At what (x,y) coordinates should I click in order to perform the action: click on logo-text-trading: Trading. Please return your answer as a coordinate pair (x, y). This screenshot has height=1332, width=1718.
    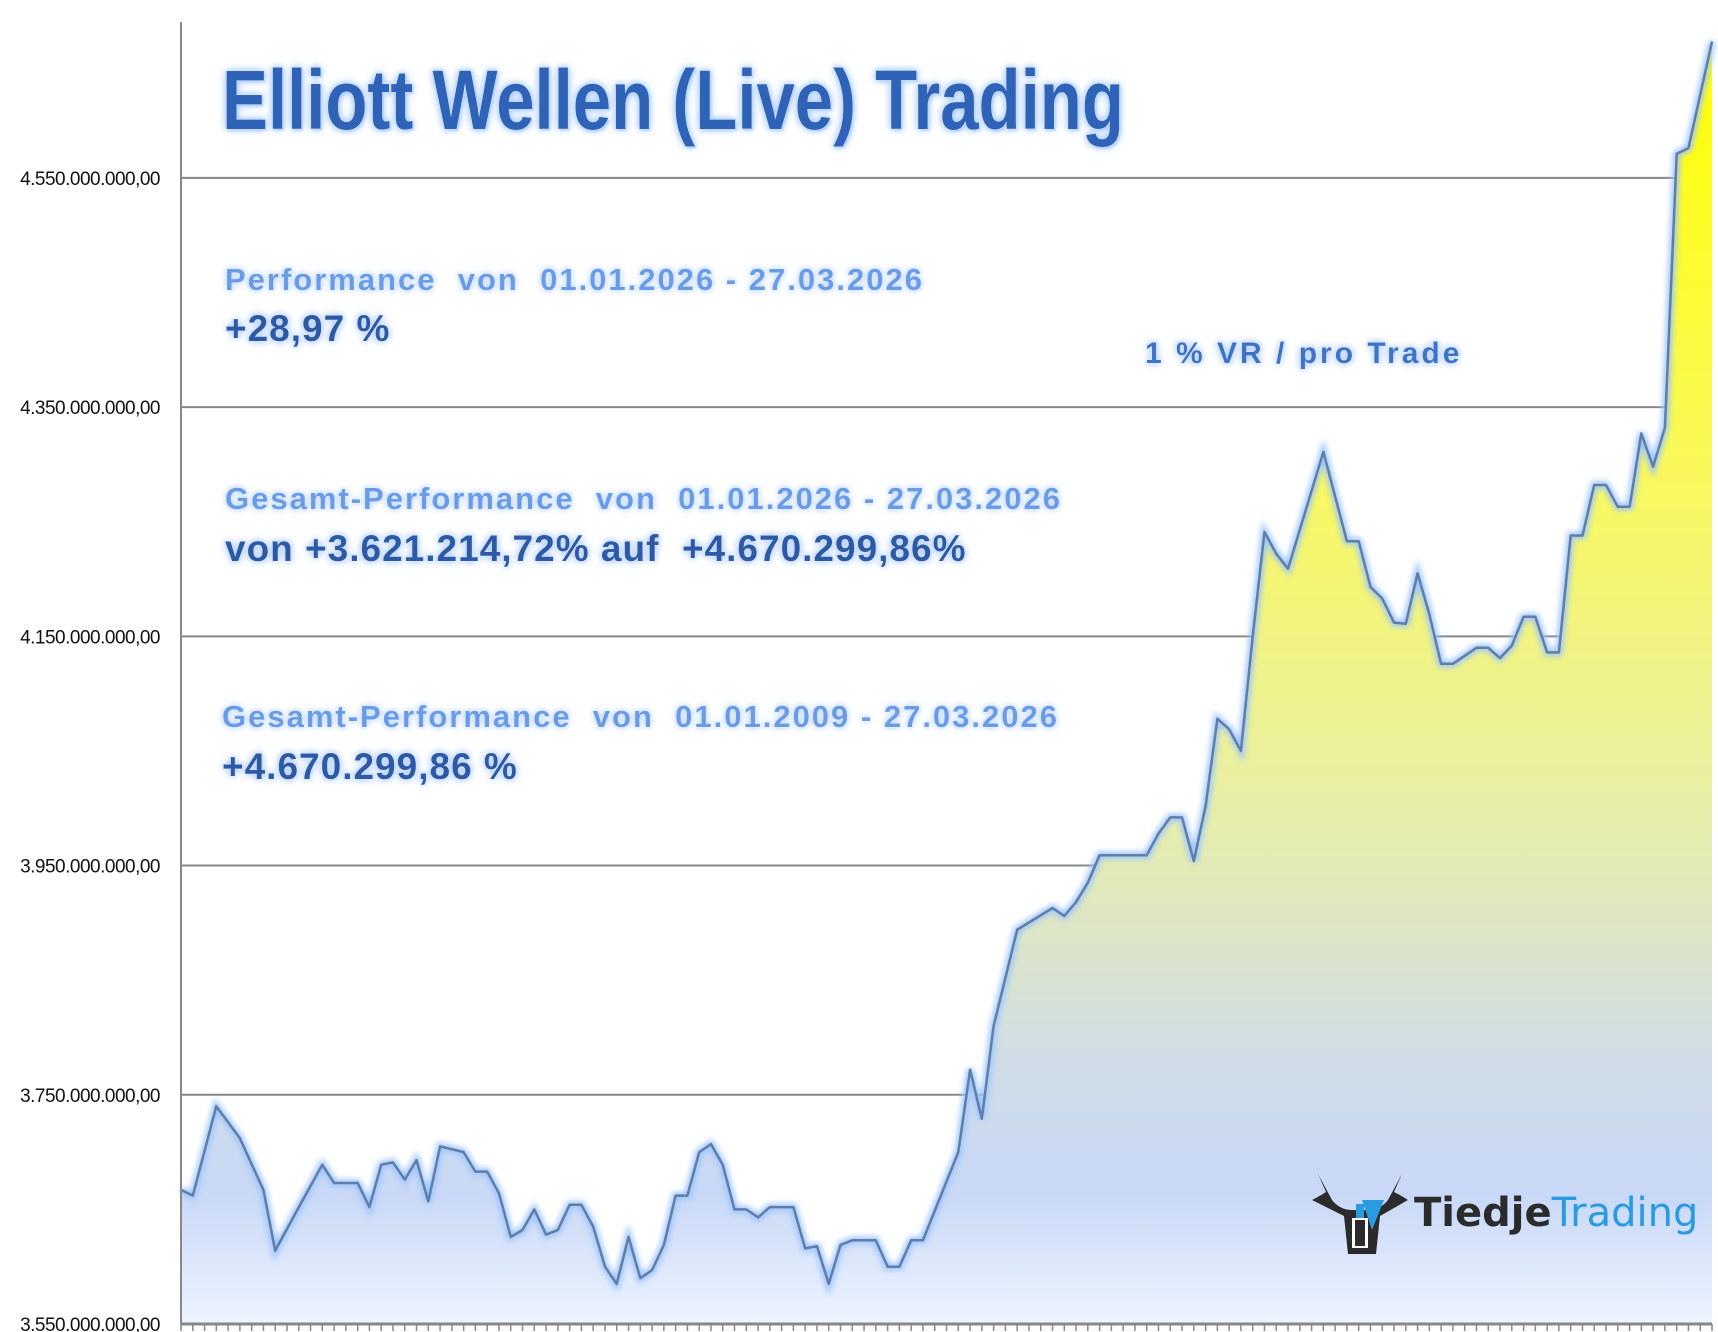
    Looking at the image, I should click on (1625, 1213).